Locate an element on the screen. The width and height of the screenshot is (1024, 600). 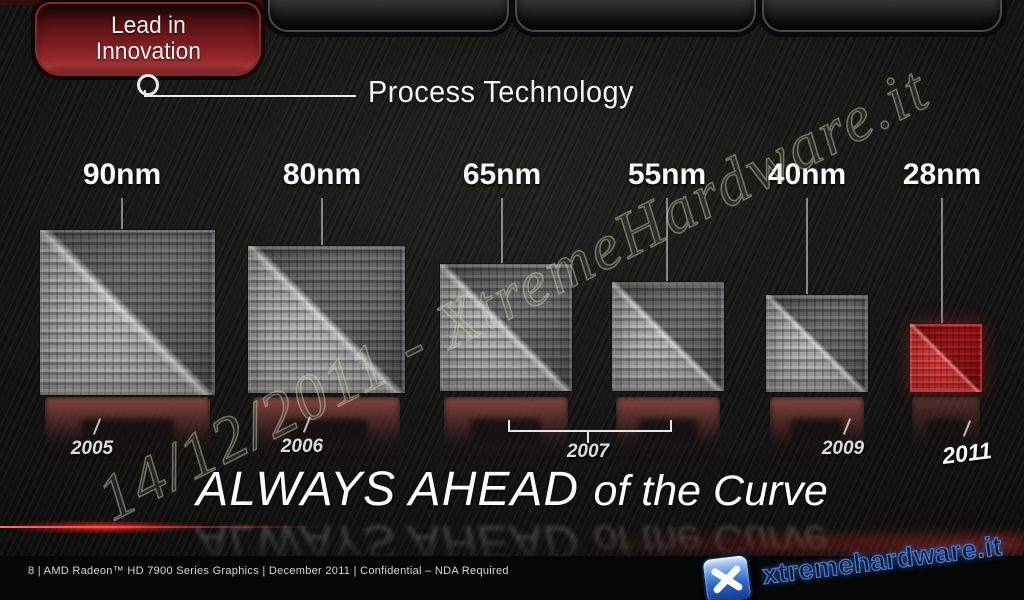
die-90nm is located at coordinates (127, 312).